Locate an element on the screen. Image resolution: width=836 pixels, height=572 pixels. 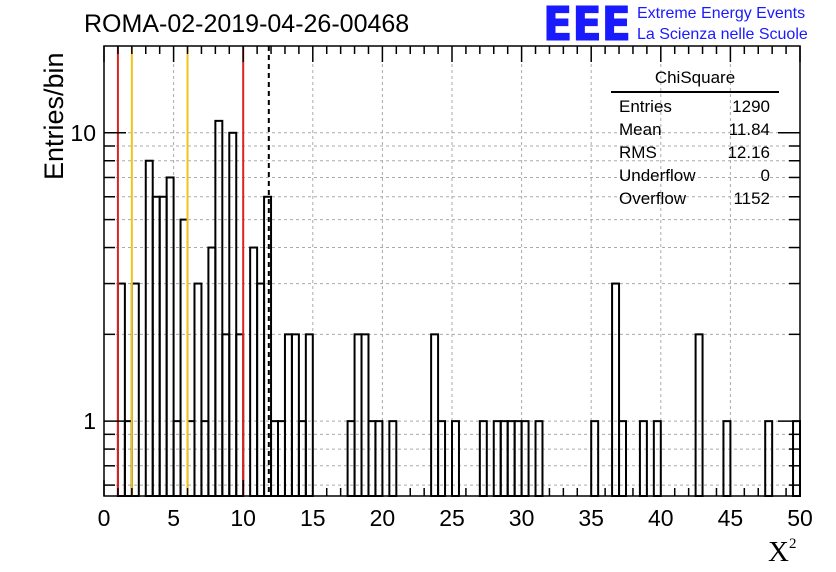
stats-value: 11.84 is located at coordinates (749, 129).